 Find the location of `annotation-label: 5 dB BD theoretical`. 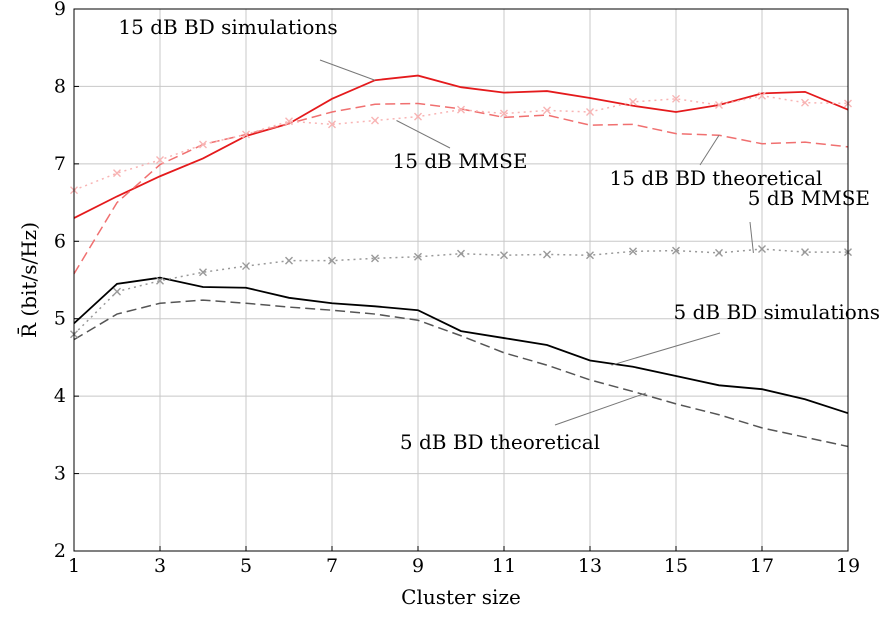

annotation-label: 5 dB BD theoretical is located at coordinates (500, 442).